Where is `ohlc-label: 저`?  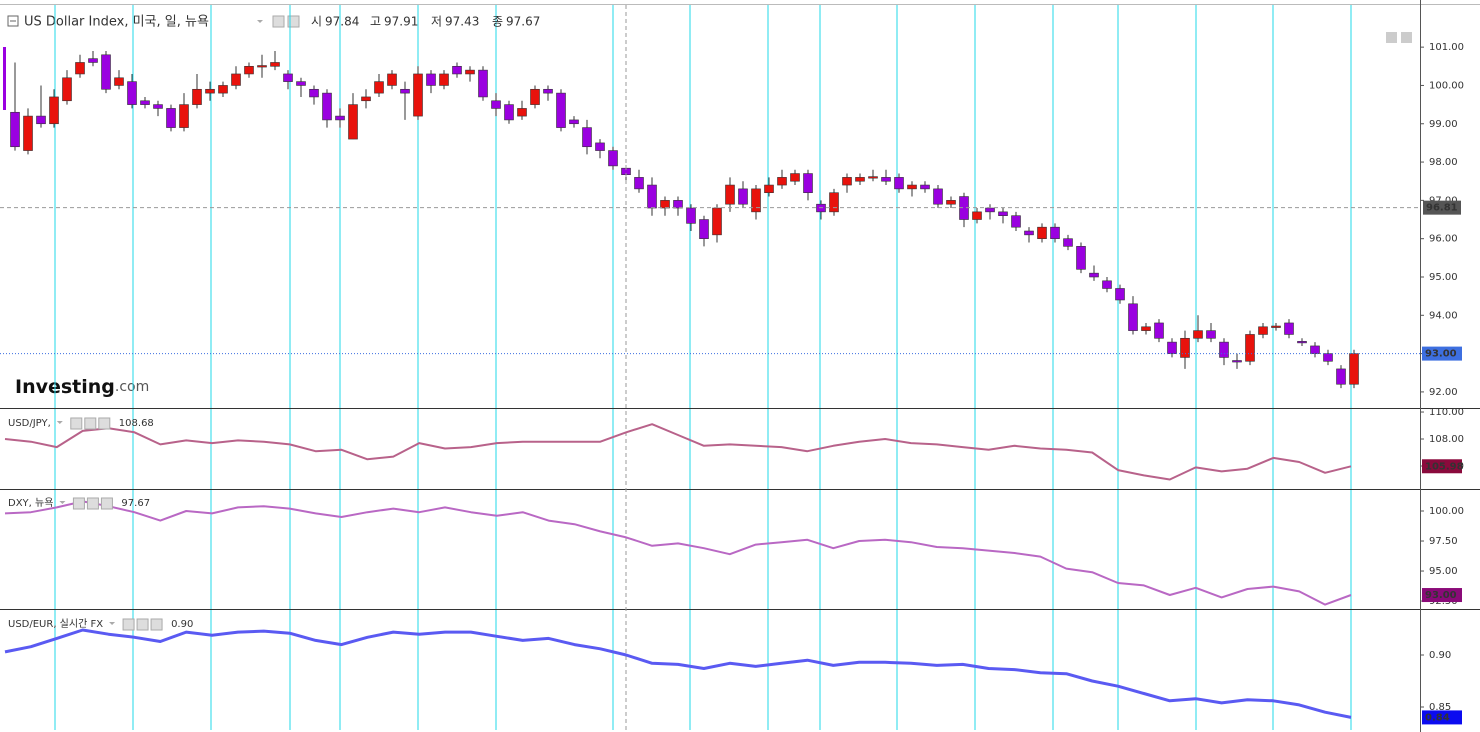 ohlc-label: 저 is located at coordinates (436, 22).